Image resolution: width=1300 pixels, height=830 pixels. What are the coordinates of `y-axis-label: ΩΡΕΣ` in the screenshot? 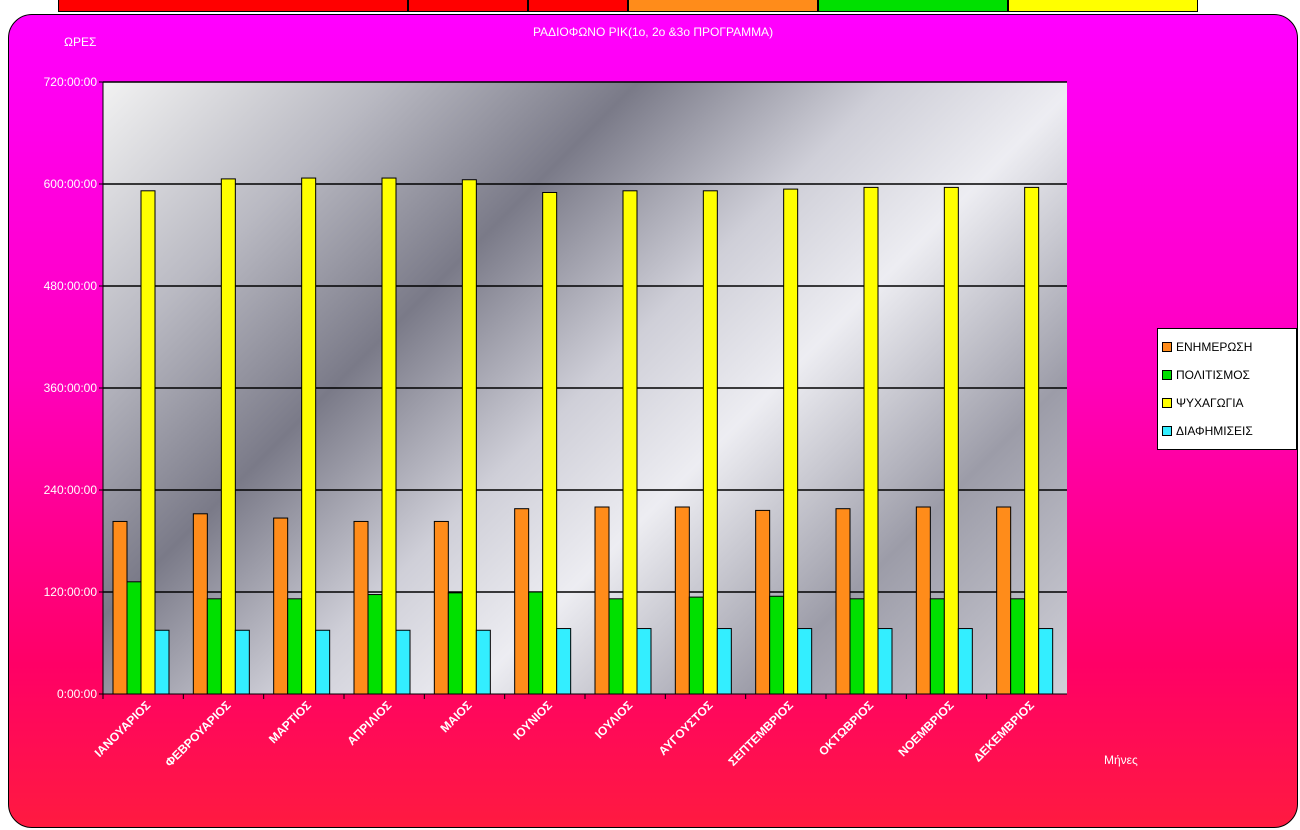 It's located at (80, 42).